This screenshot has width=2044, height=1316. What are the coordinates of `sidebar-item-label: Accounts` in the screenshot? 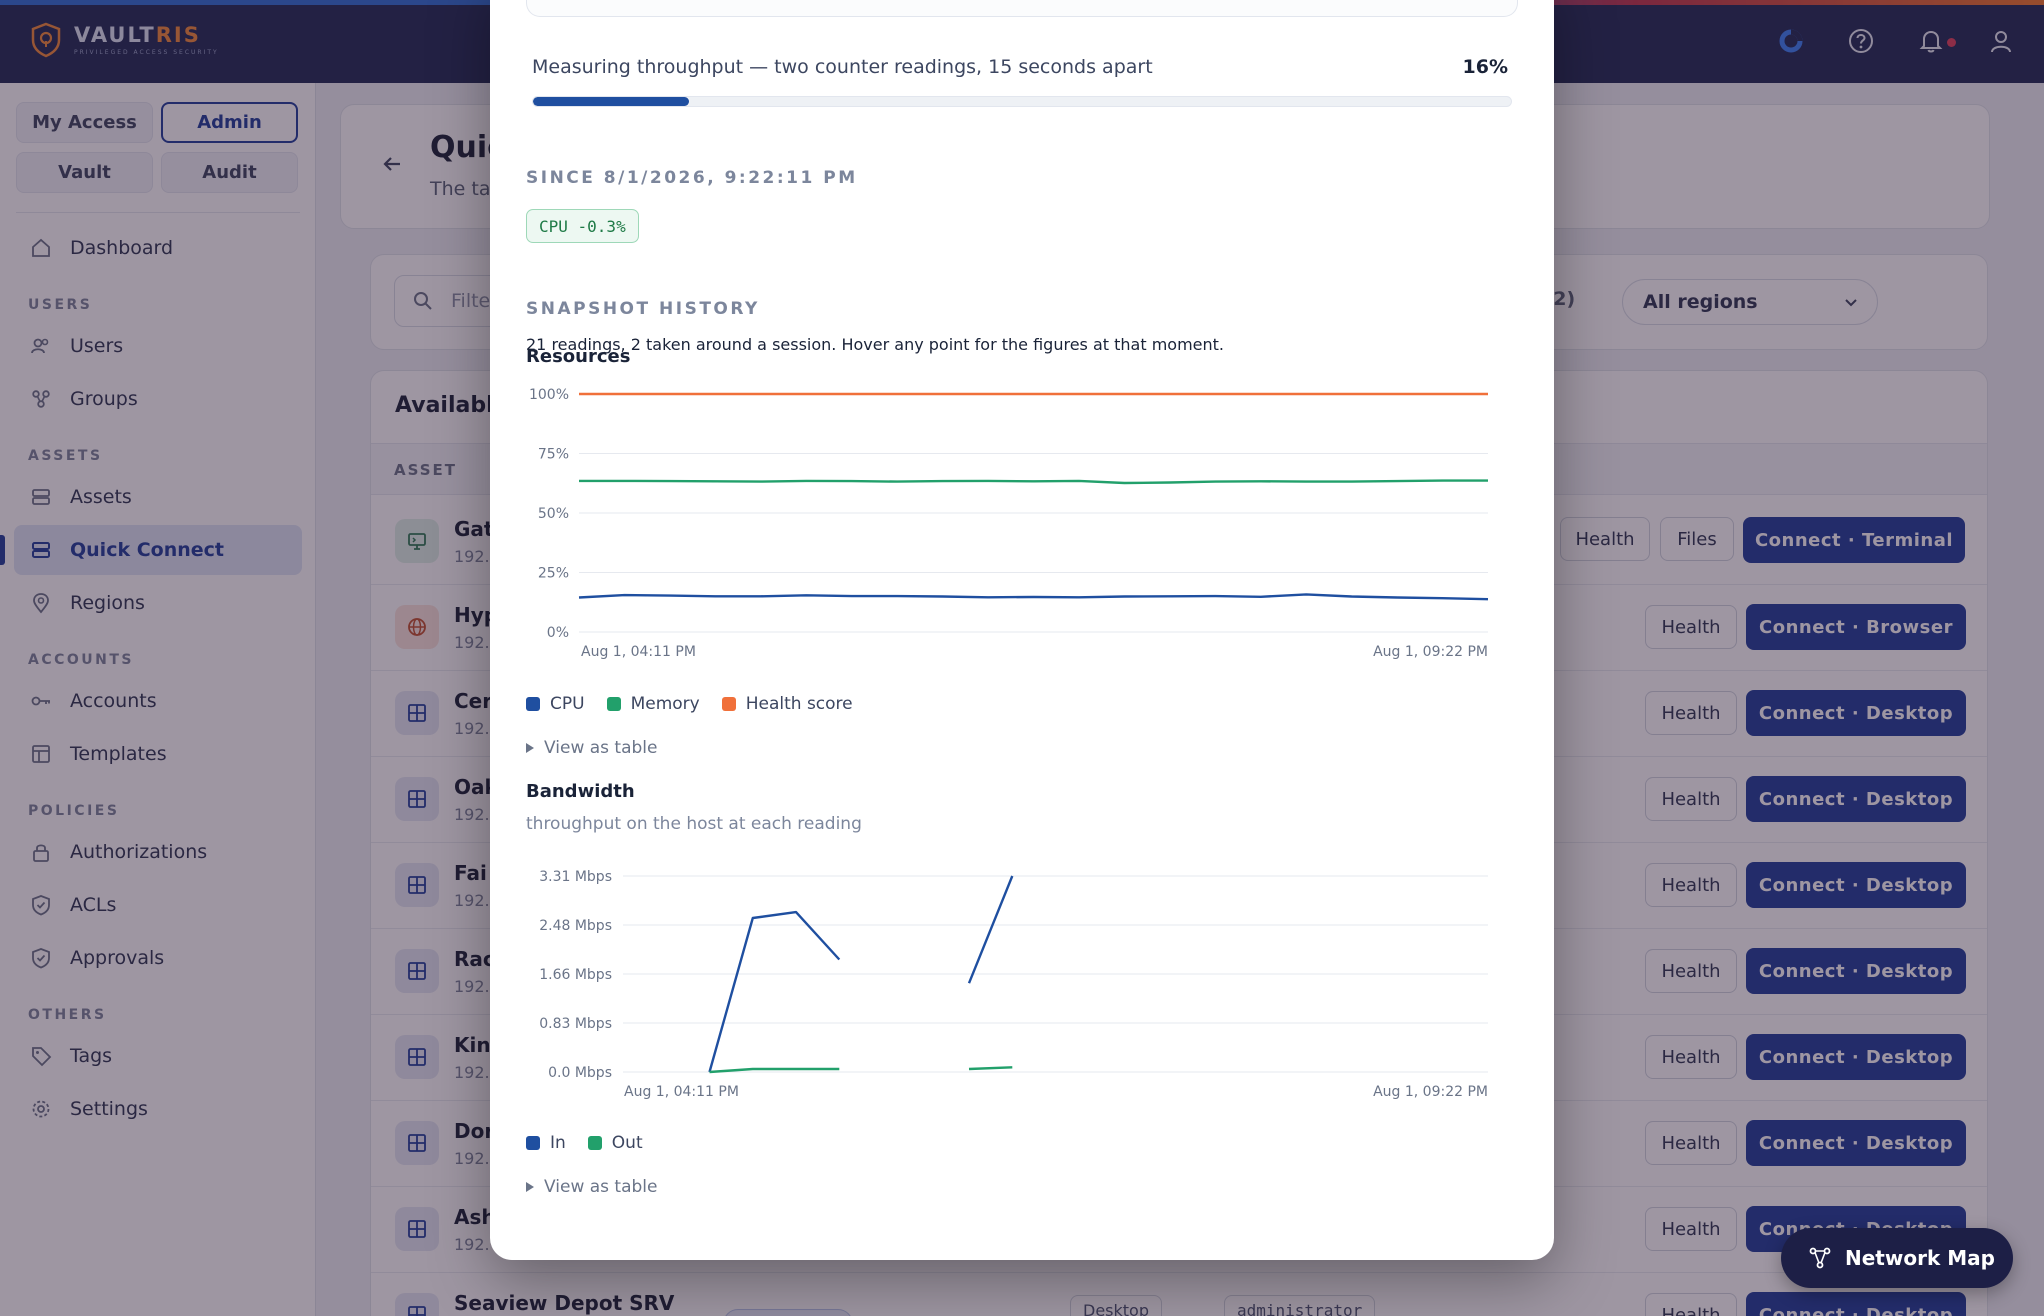 It's located at (113, 701).